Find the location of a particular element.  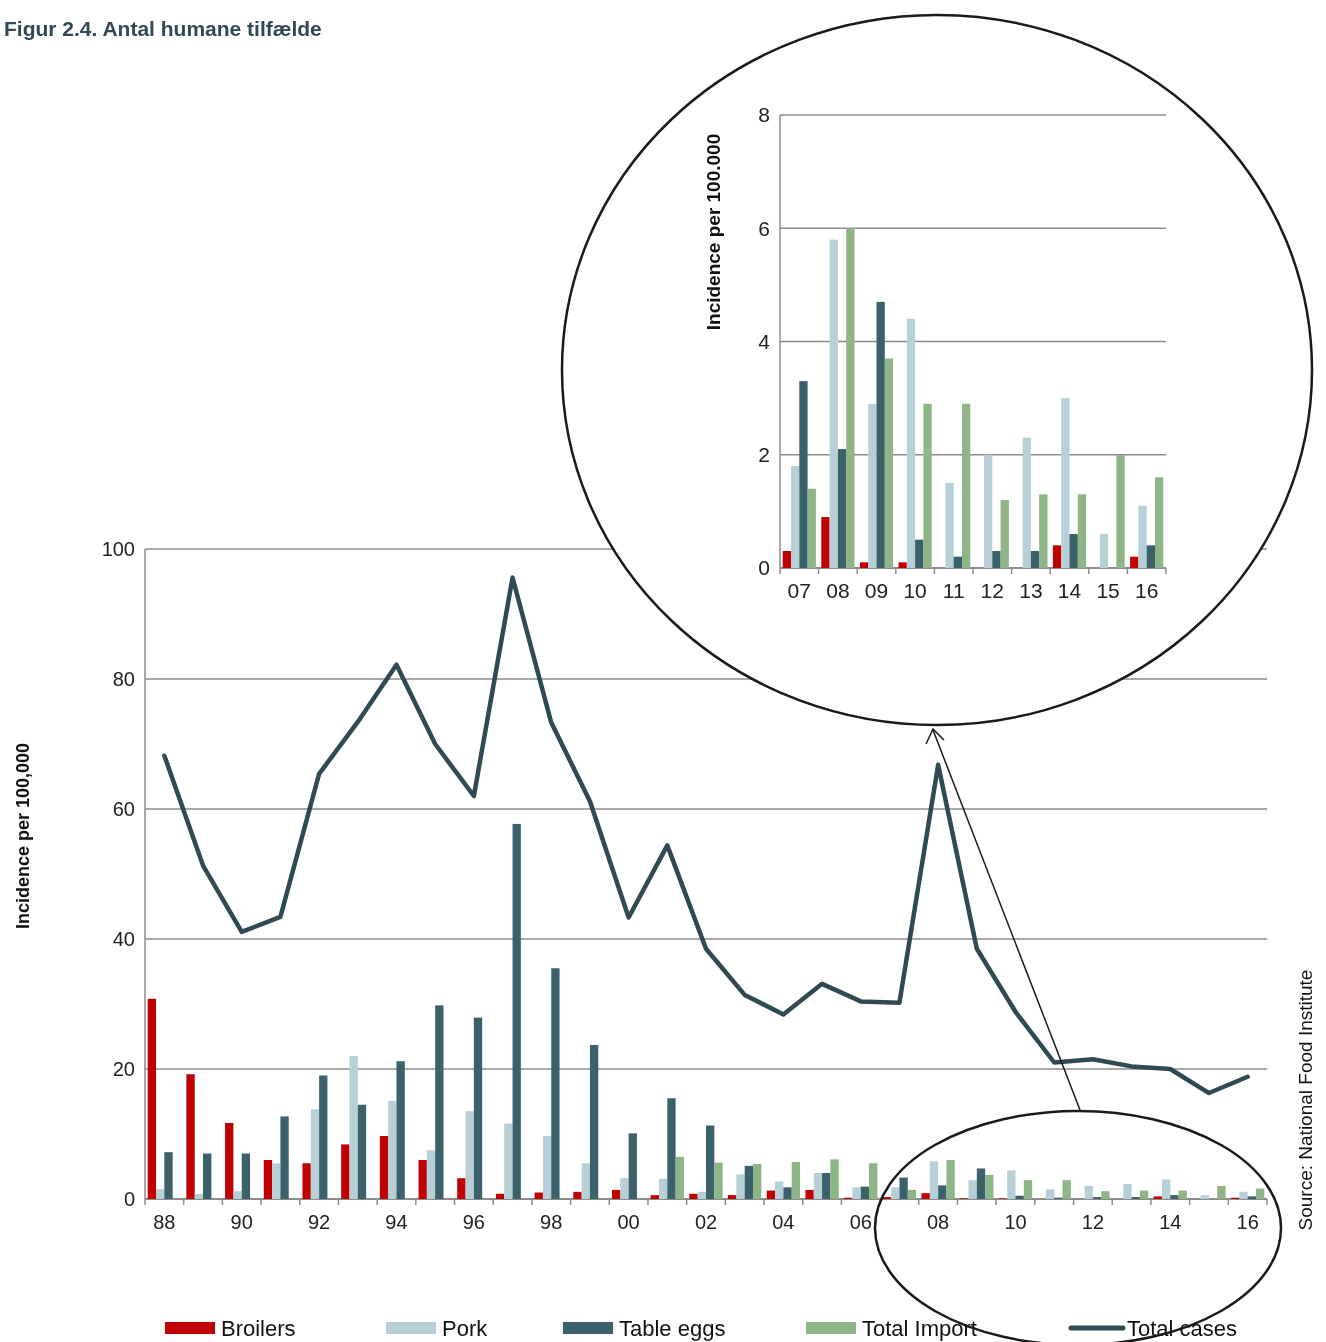

chart-title: Figur 2.4. Antal humane tilfælde is located at coordinates (163, 28).